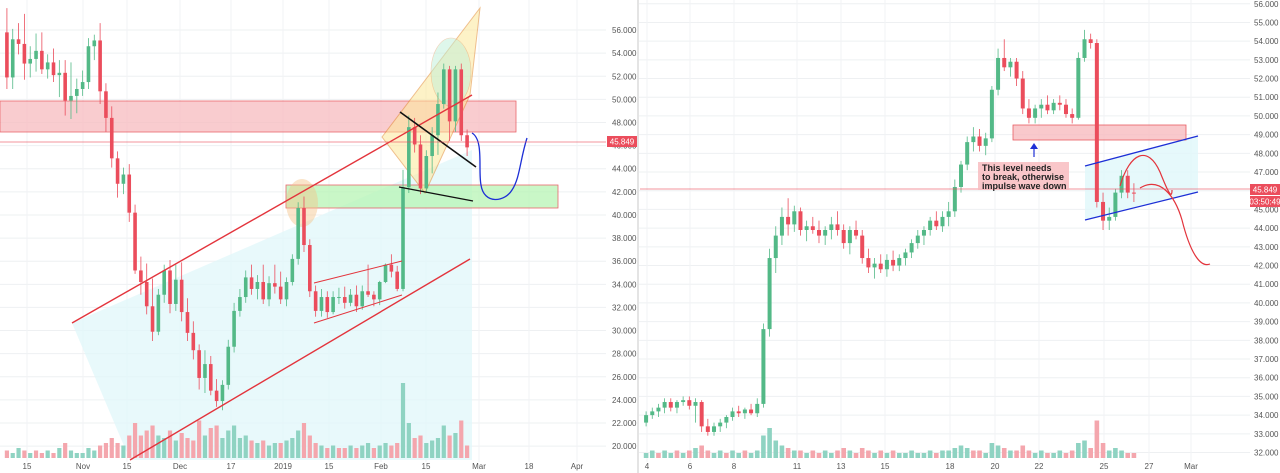 Image resolution: width=1280 pixels, height=473 pixels. I want to click on right-price-tag, so click(1265, 189).